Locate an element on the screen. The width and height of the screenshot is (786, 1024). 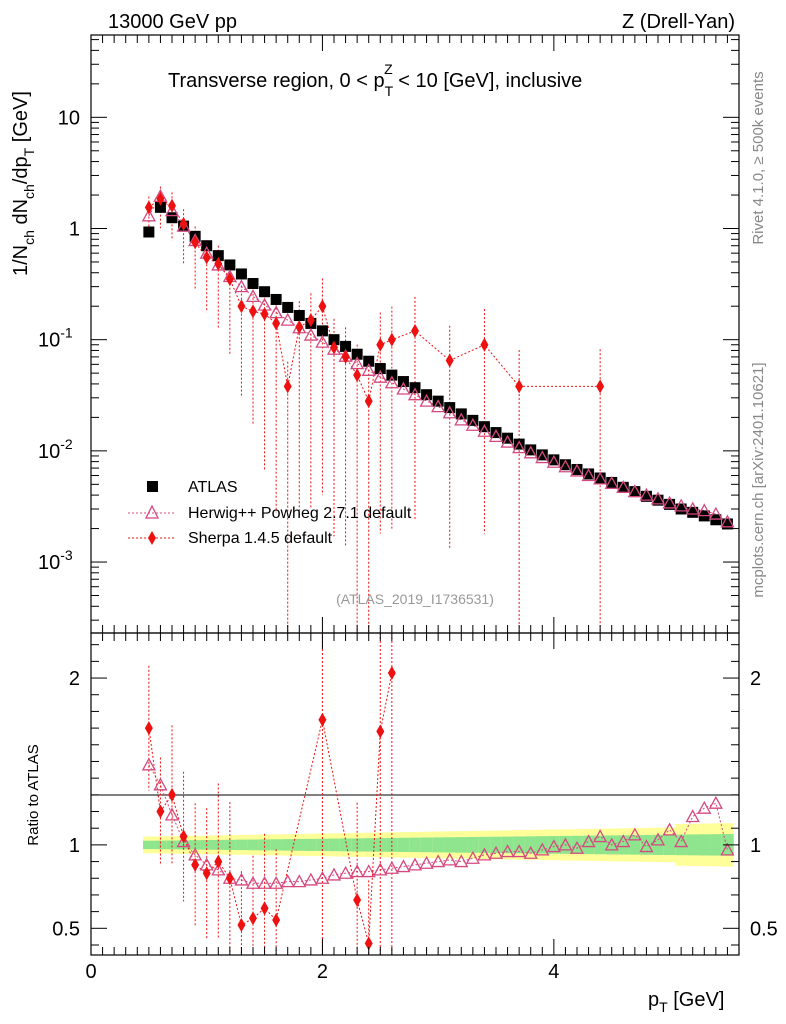
y-tick-label: 10-2 is located at coordinates (55, 449).